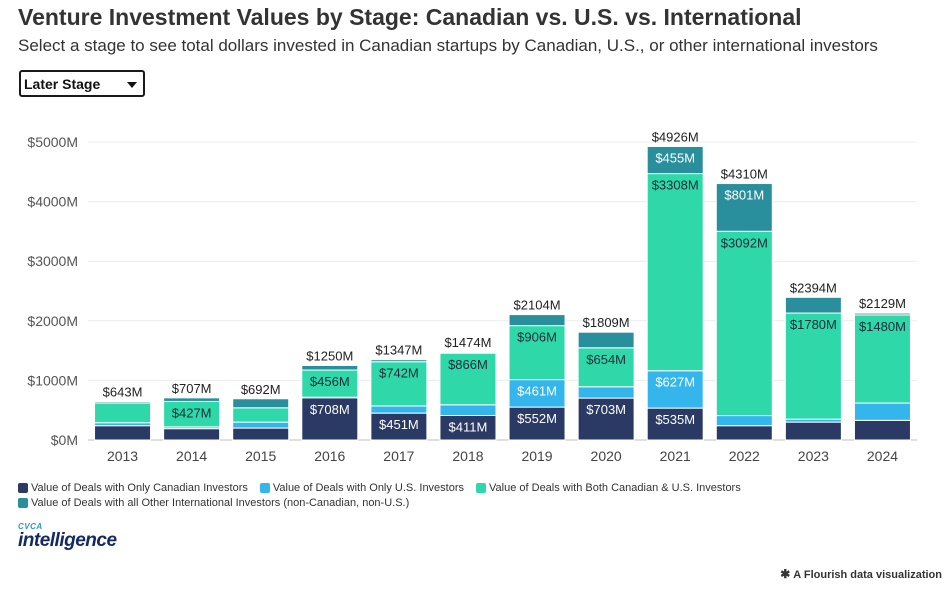 This screenshot has width=950, height=594. I want to click on x-tick-label: 2022, so click(744, 456).